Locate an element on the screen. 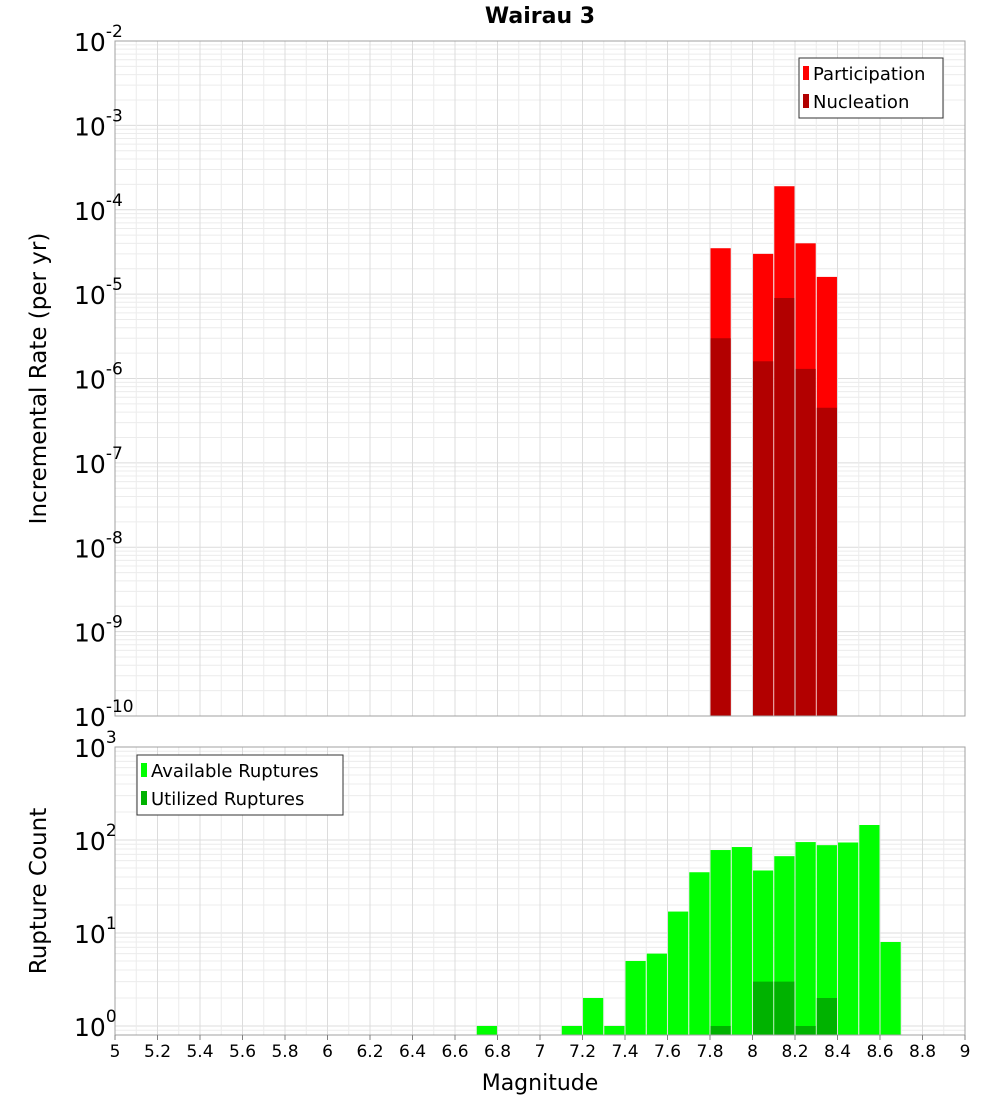  y-tick-exponent: 2 is located at coordinates (111, 831).